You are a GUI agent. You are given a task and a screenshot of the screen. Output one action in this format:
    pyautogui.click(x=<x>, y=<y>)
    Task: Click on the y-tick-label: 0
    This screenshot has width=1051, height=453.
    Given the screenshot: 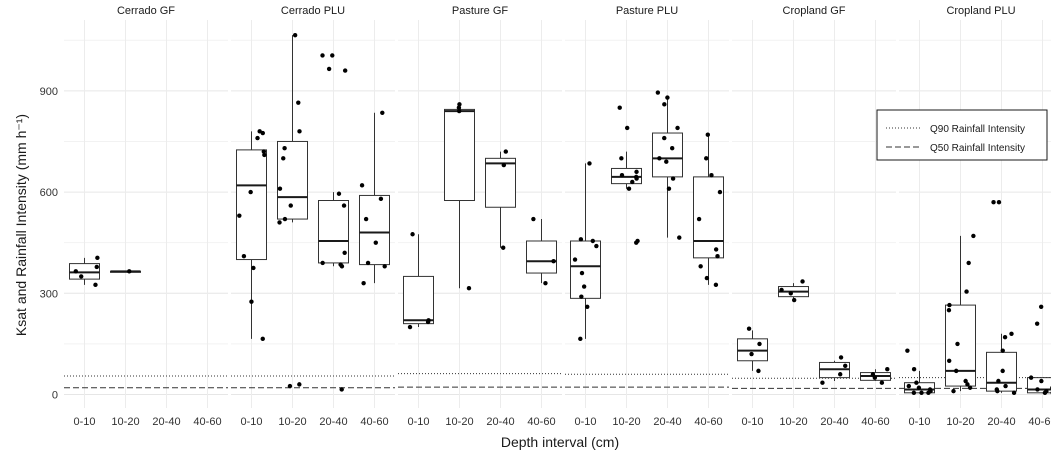 What is the action you would take?
    pyautogui.click(x=55, y=396)
    